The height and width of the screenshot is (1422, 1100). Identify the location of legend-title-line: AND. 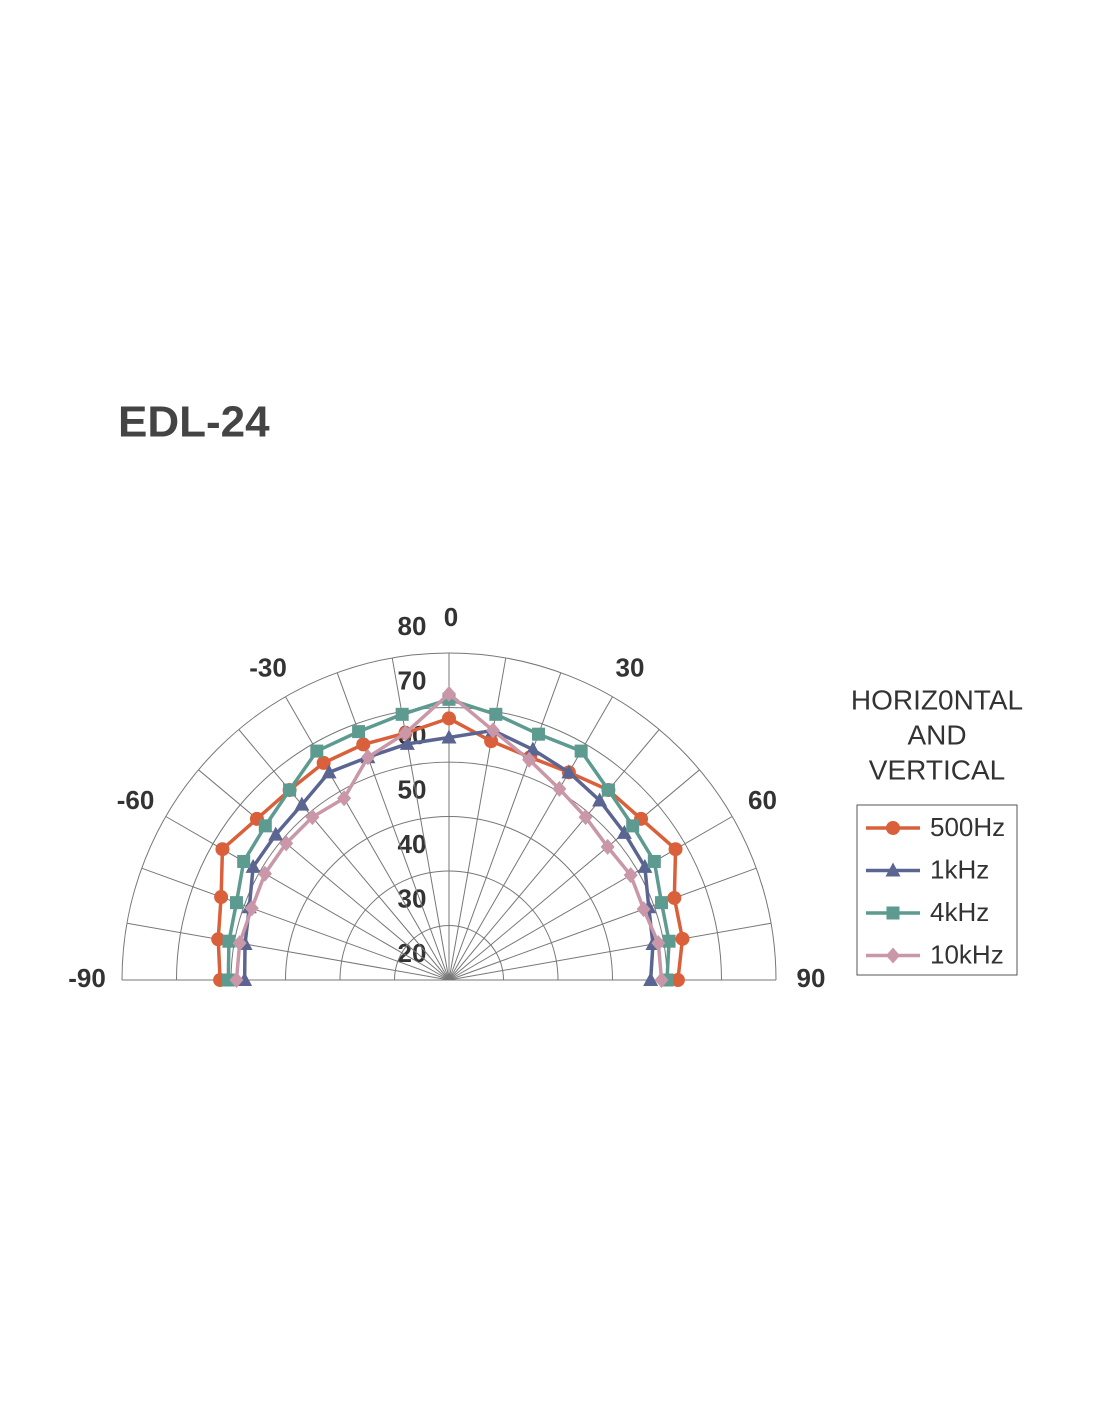
(936, 734).